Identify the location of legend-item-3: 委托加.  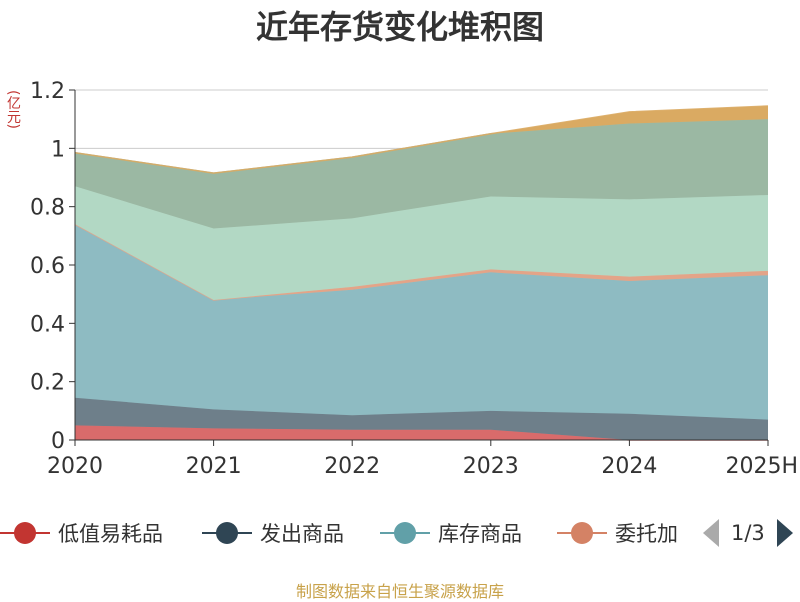
(617, 533).